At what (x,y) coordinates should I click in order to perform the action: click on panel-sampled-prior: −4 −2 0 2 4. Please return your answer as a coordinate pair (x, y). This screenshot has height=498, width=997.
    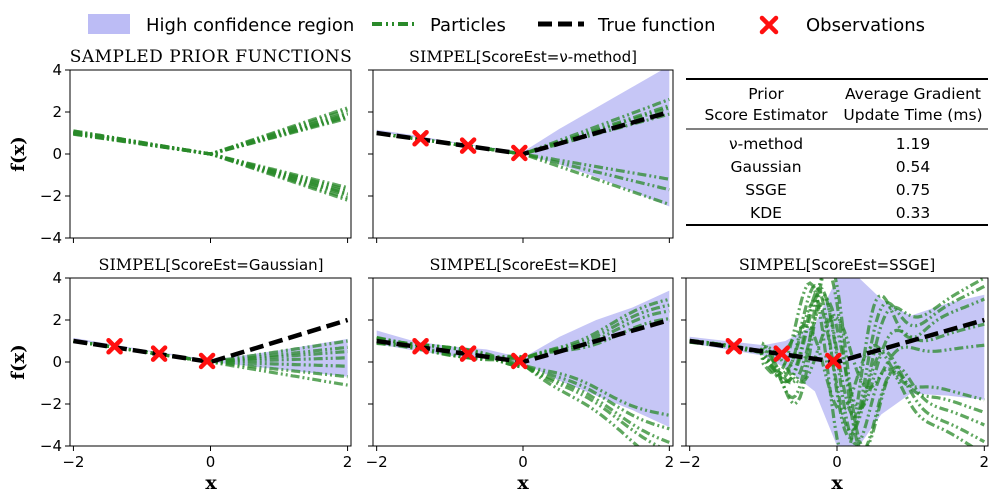
    Looking at the image, I should click on (196, 154).